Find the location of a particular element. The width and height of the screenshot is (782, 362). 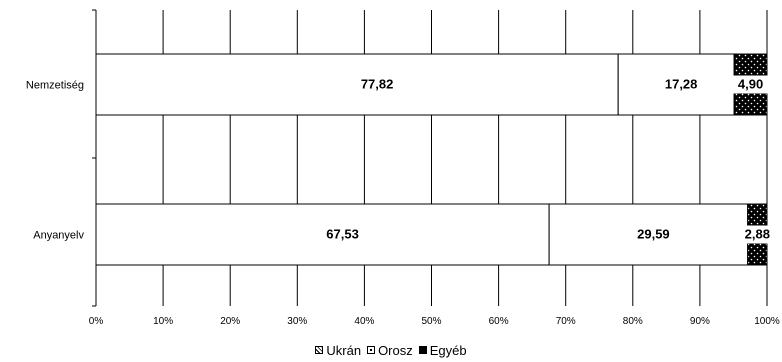

legend-item-egyeb: Egyéb is located at coordinates (442, 350).